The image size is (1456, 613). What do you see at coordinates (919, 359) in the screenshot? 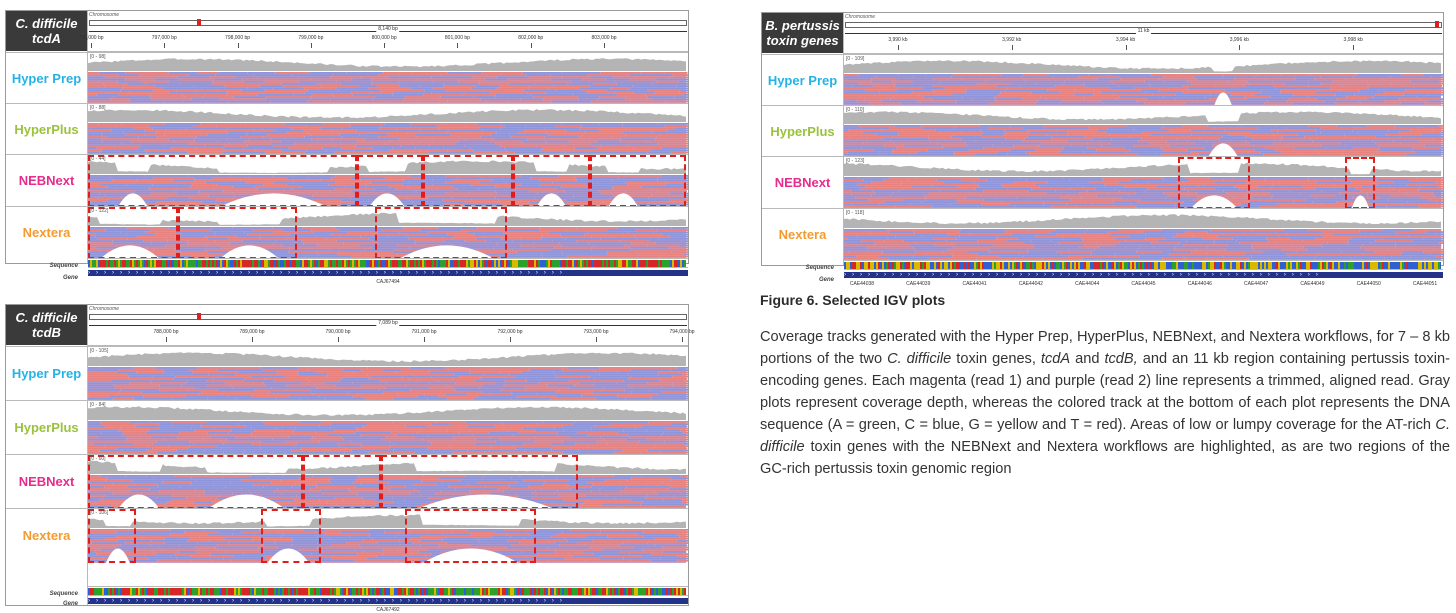
I see `caption-species: C. difficile` at bounding box center [919, 359].